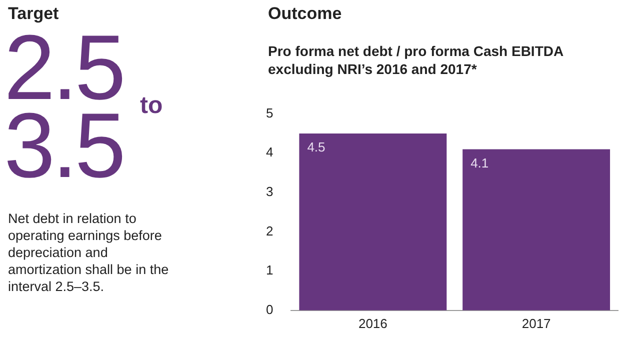  Describe the element at coordinates (89, 252) in the screenshot. I see `text: Net debt in relation to operating earnings before depreciation and amortization shall be in the interval 2.5–3.5.` at that location.